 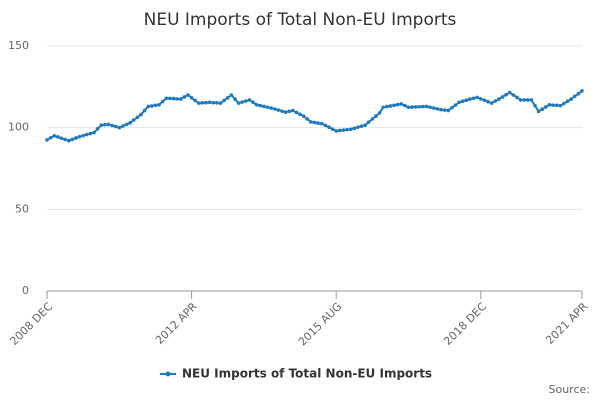 I want to click on x-tick-label: 2018 DEC, so click(x=465, y=324).